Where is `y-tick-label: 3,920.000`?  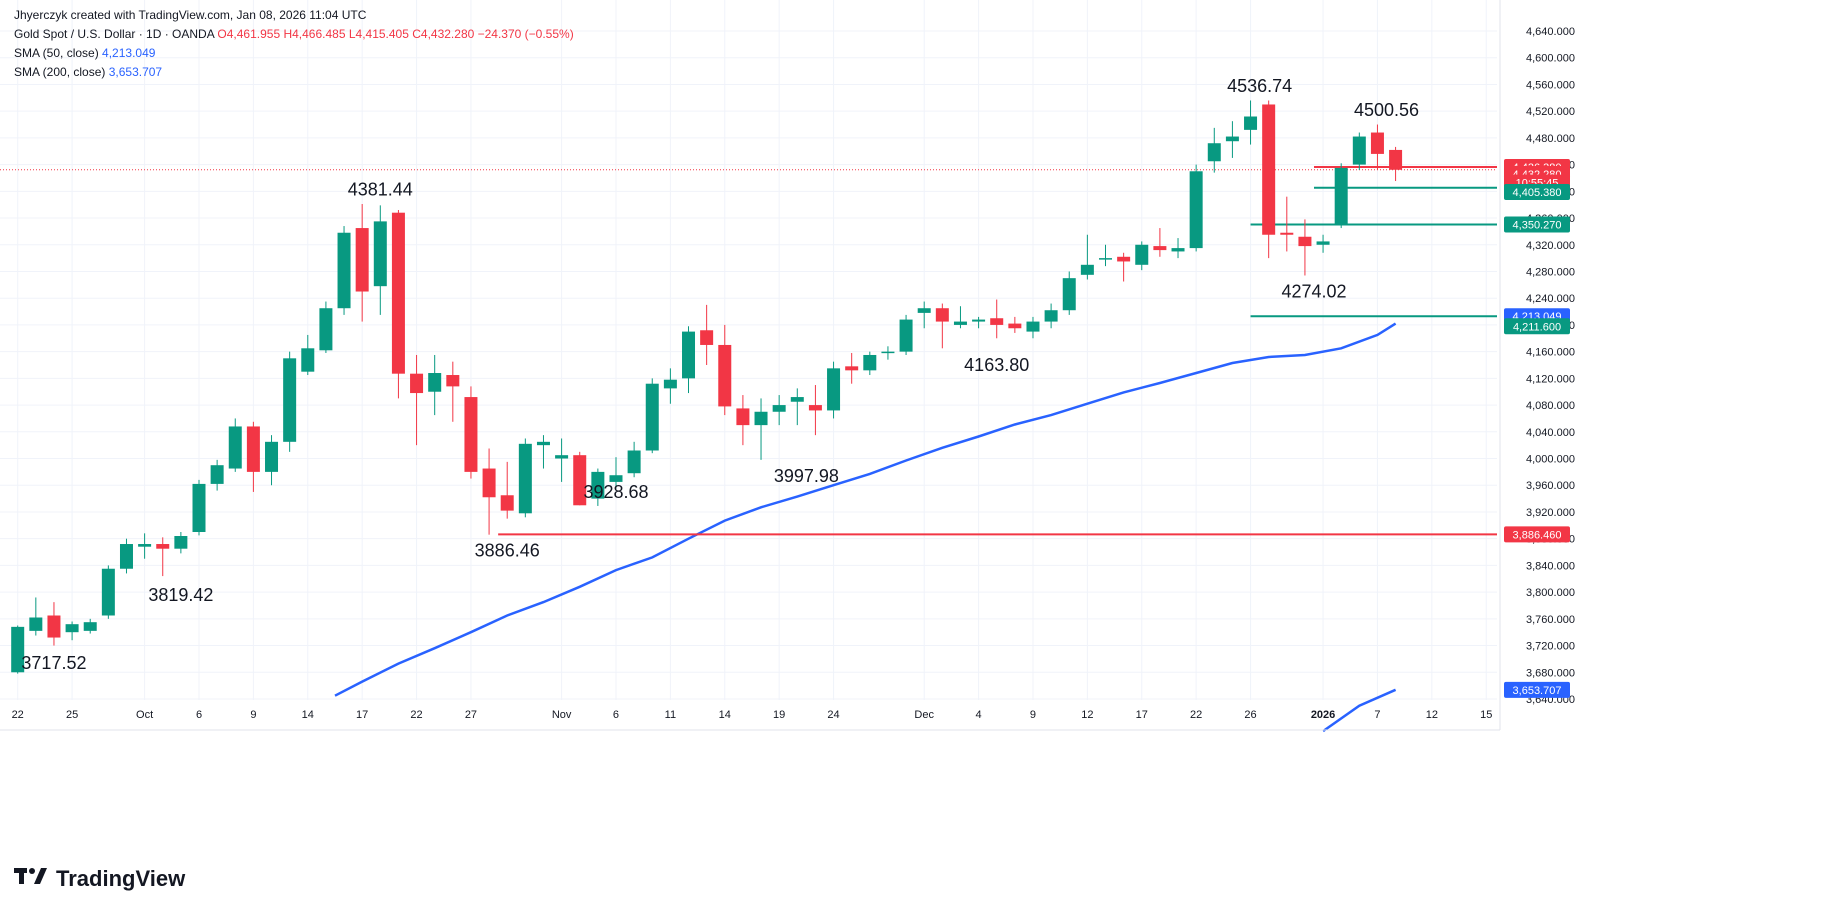 y-tick-label: 3,920.000 is located at coordinates (1550, 513).